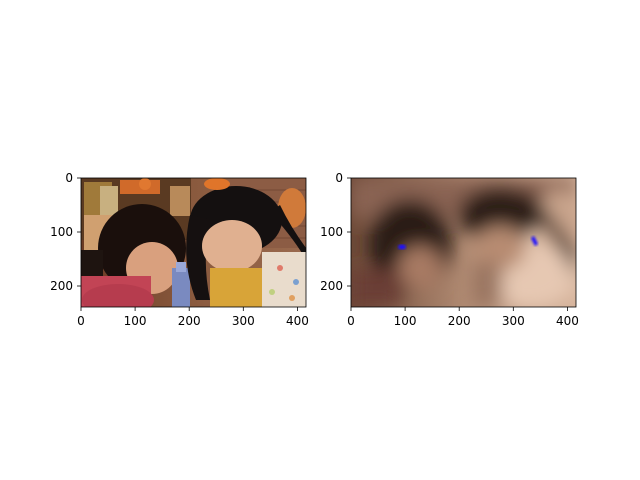 The height and width of the screenshot is (480, 640). I want to click on left-x-tick-label: 0, so click(81, 321).